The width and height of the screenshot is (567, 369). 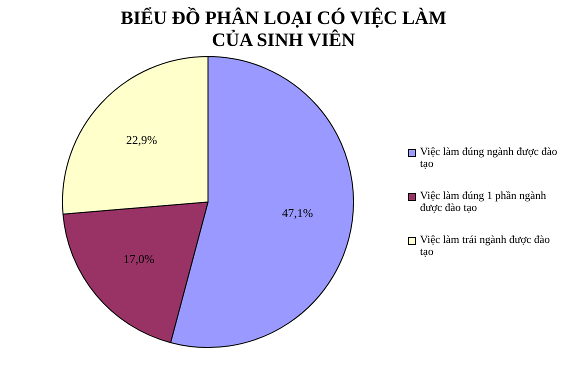 I want to click on data-label: 22,9%, so click(x=142, y=140).